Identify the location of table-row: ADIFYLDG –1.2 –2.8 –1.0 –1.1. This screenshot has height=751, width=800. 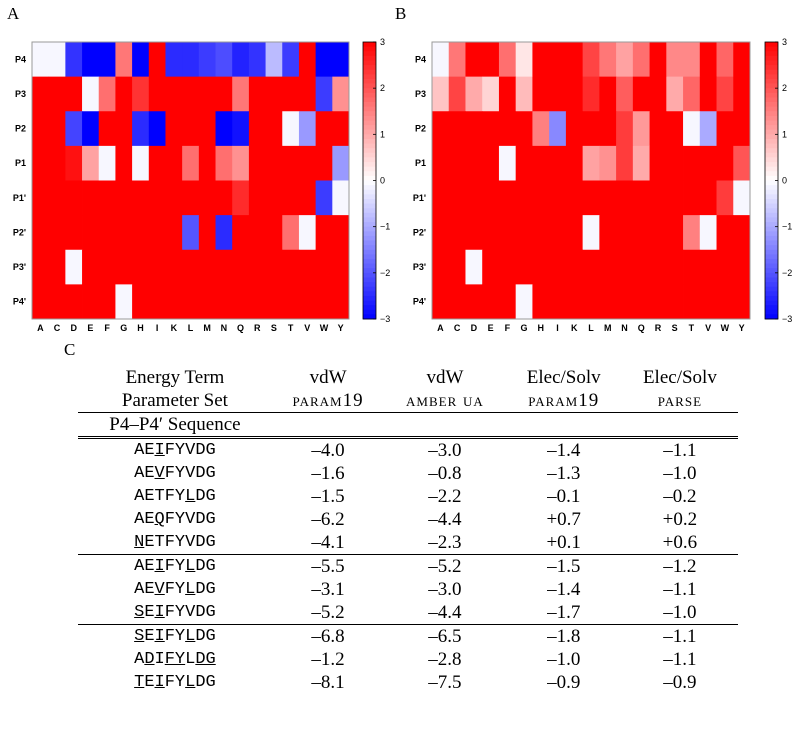
(408, 659).